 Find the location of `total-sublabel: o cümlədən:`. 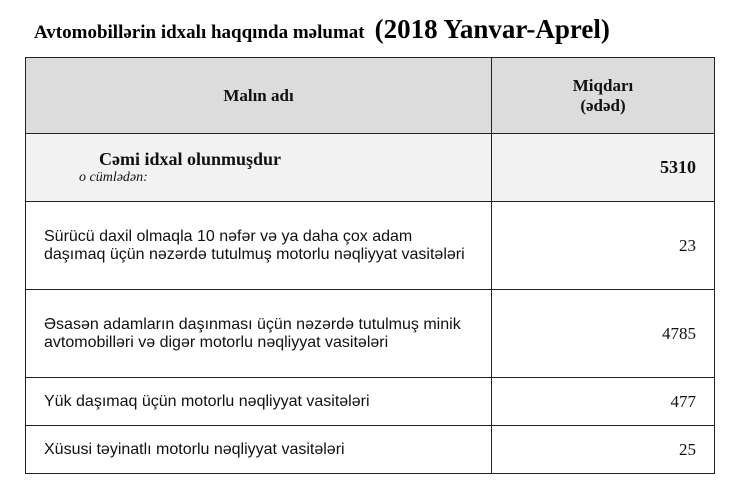

total-sublabel: o cümlədən: is located at coordinates (113, 177).